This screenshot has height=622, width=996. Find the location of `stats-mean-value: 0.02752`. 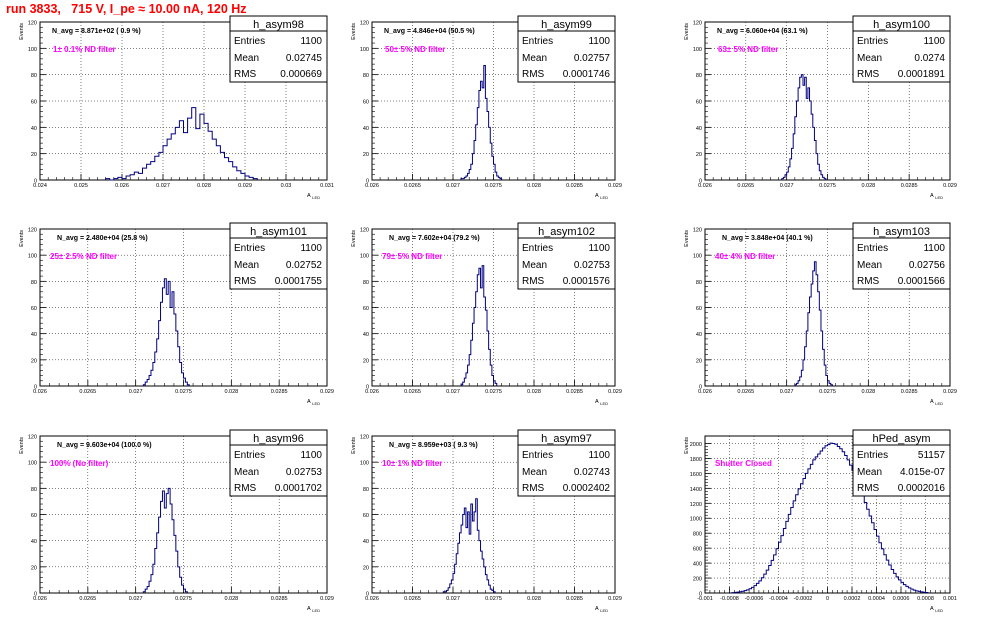

stats-mean-value: 0.02752 is located at coordinates (304, 265).